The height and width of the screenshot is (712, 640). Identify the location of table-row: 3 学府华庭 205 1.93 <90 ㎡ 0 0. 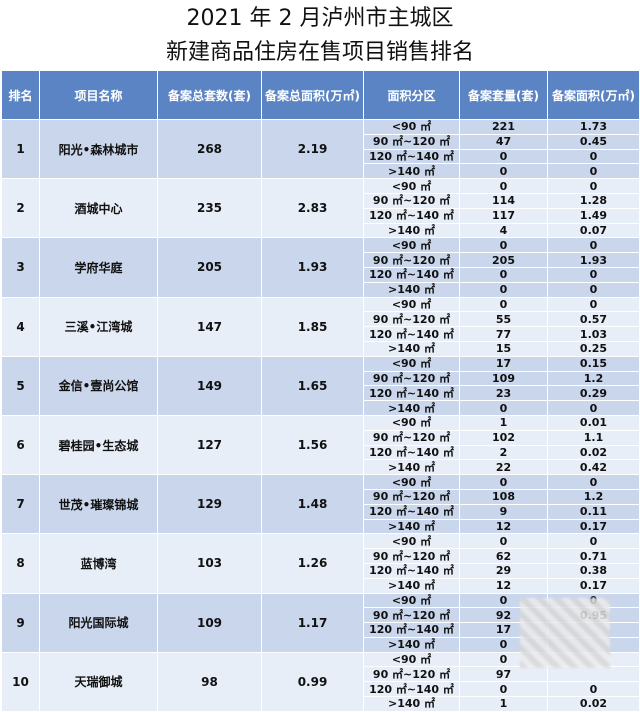
(320, 267).